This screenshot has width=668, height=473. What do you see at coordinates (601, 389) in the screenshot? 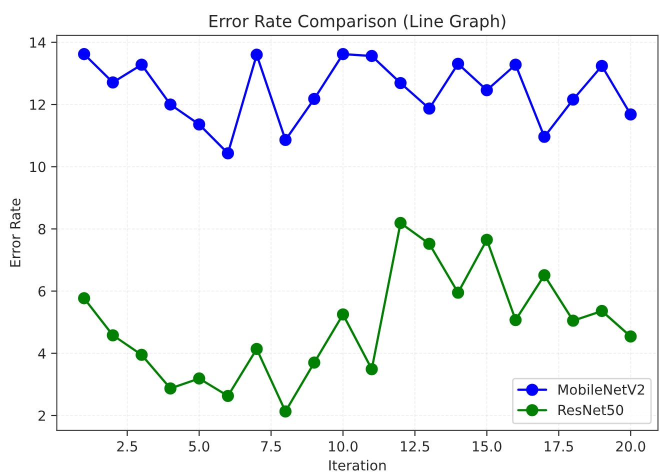
I see `legend-label: MobileNetV2` at bounding box center [601, 389].